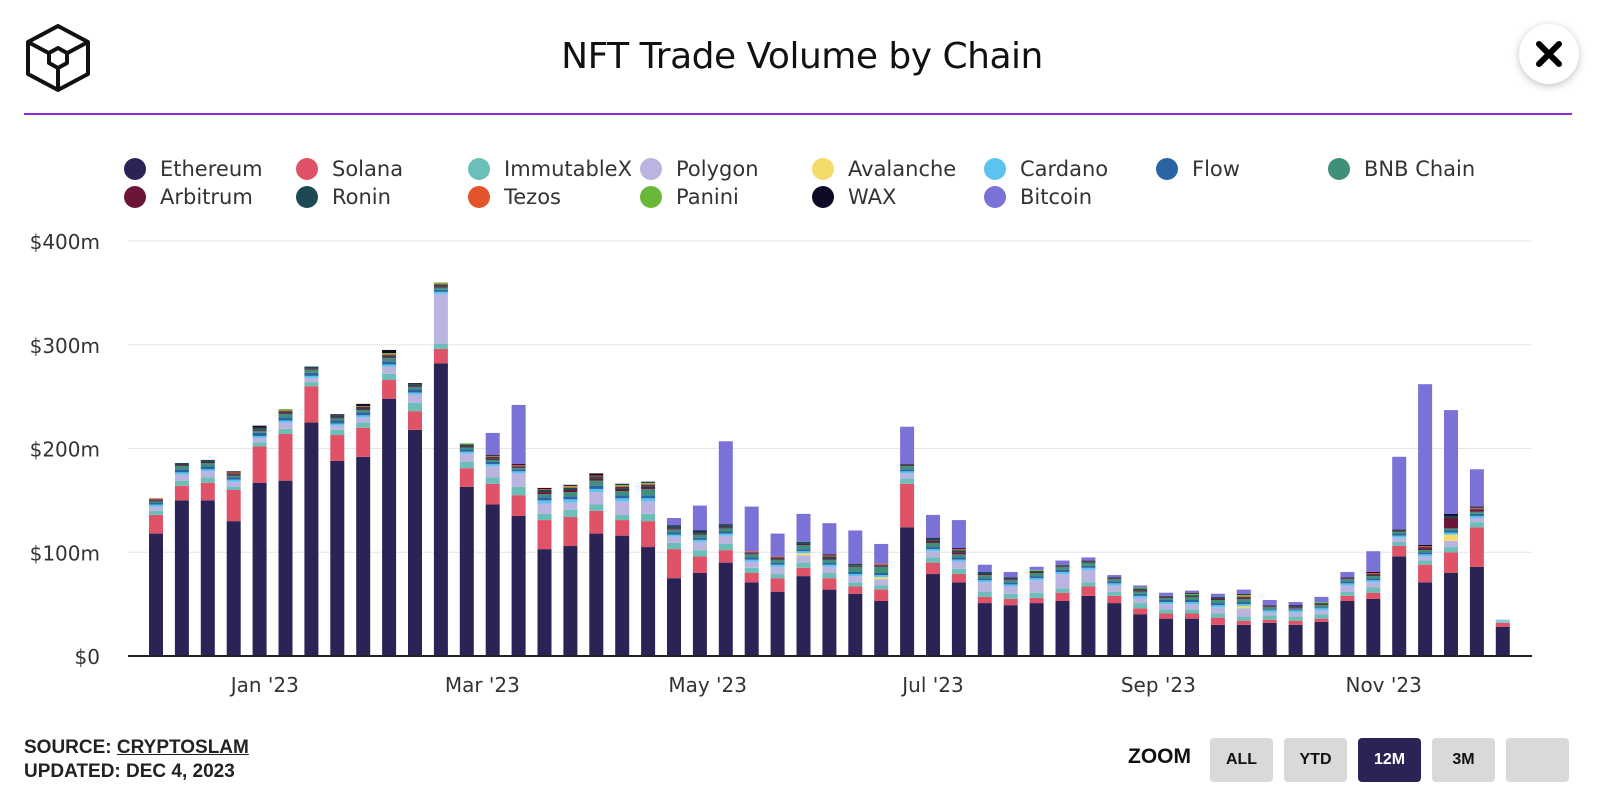 Image resolution: width=1604 pixels, height=804 pixels. What do you see at coordinates (514, 197) in the screenshot?
I see `legend-item-tezos: Tezos` at bounding box center [514, 197].